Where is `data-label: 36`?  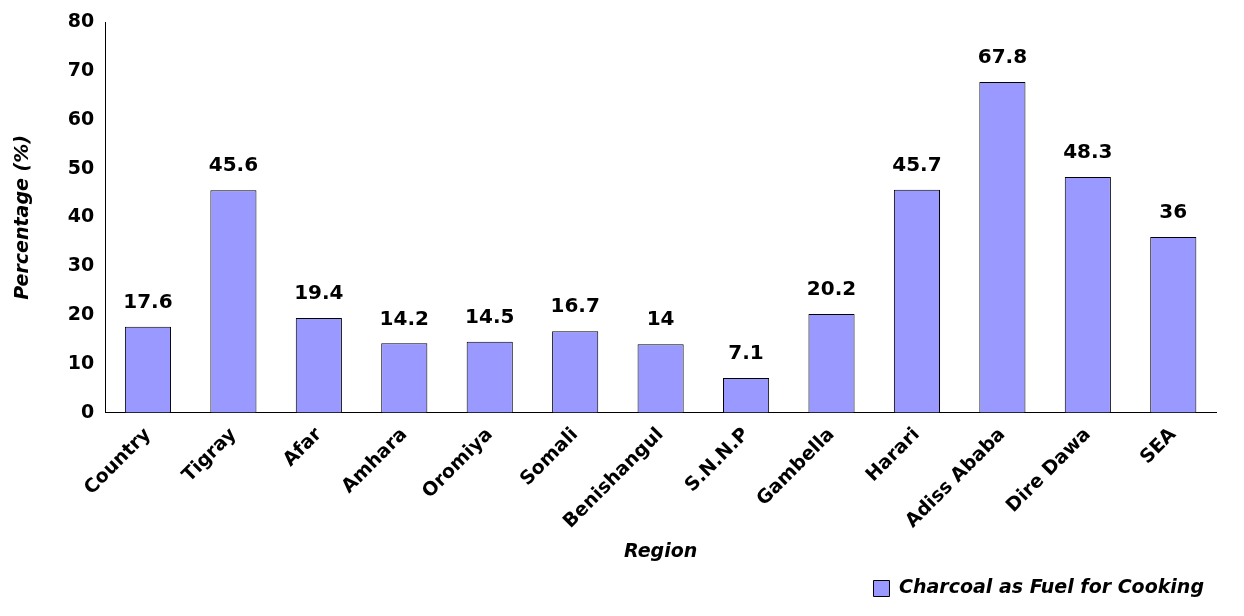 data-label: 36 is located at coordinates (1173, 211).